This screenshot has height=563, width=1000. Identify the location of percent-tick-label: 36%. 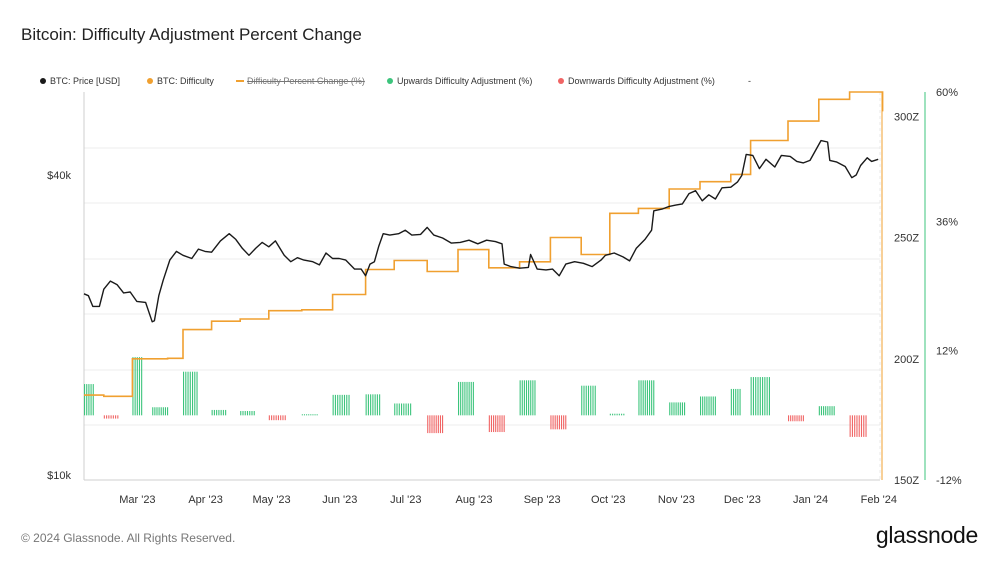
(947, 222).